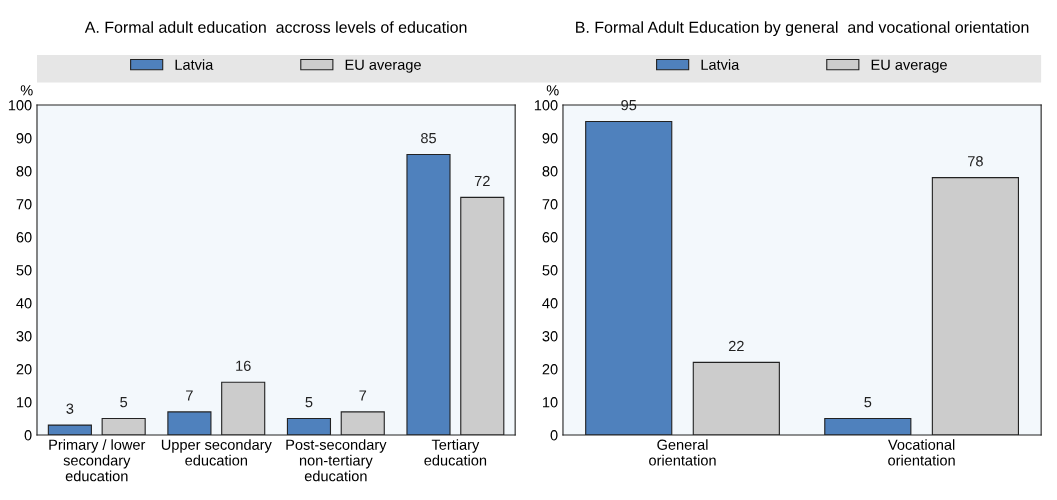  Describe the element at coordinates (336, 460) in the screenshot. I see `x-tick-label: Post-secondary non-tertiary education` at that location.